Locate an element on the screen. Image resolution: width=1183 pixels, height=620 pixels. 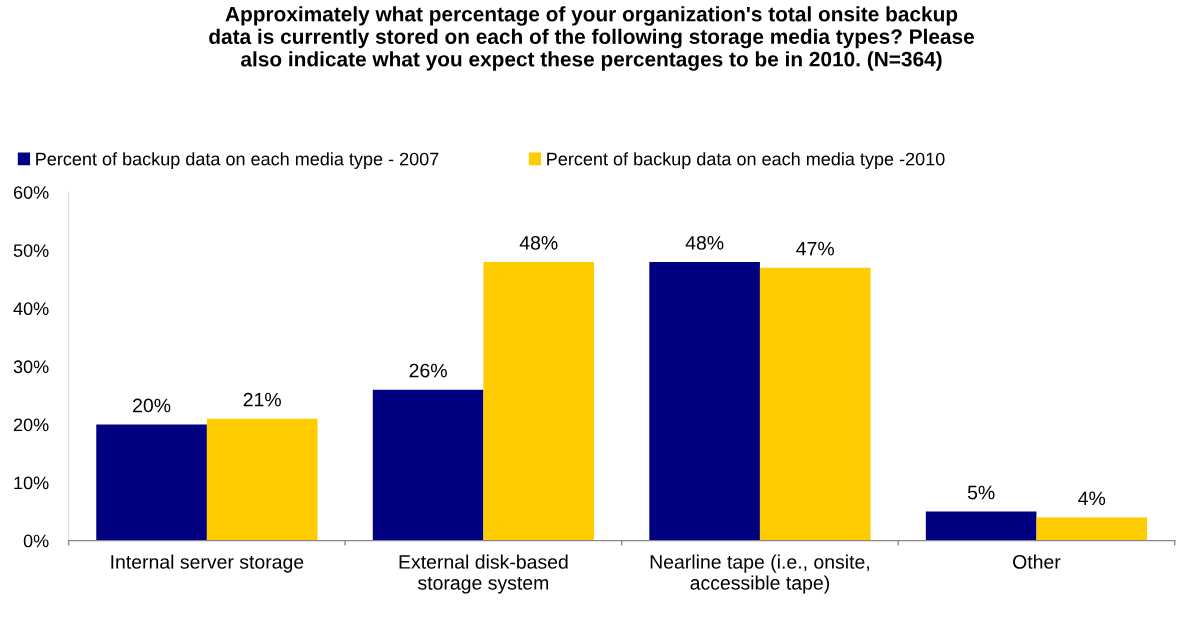
data-label: 5% is located at coordinates (981, 492).